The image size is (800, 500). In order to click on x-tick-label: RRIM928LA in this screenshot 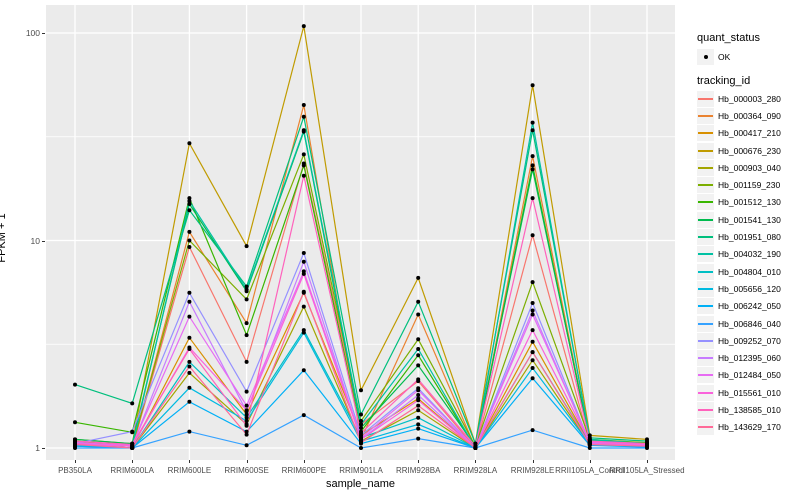, I will do `click(475, 470)`.